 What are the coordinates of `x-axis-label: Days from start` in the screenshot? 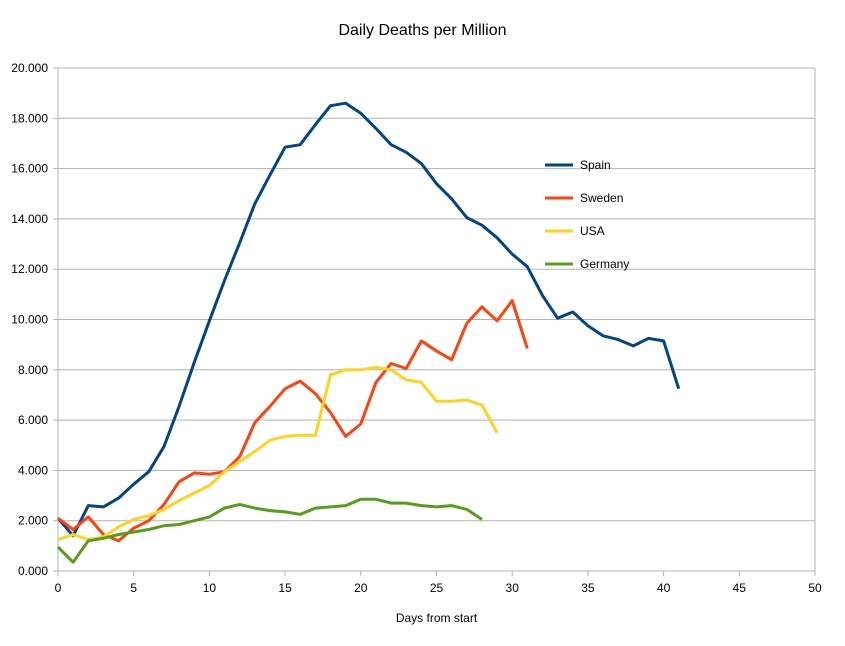 It's located at (436, 618).